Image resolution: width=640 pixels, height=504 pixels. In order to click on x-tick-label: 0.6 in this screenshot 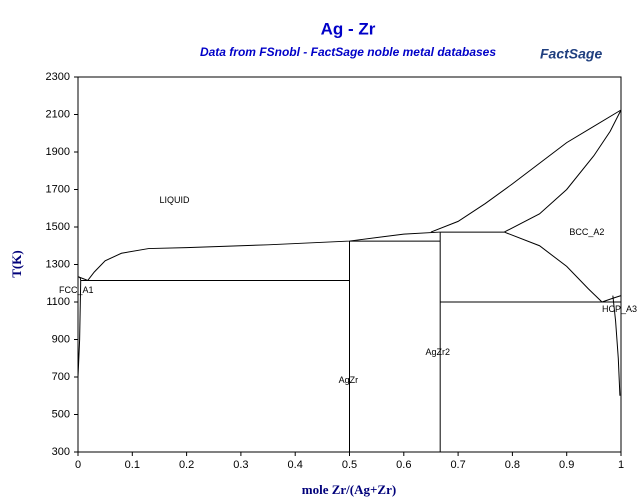, I will do `click(403, 465)`.